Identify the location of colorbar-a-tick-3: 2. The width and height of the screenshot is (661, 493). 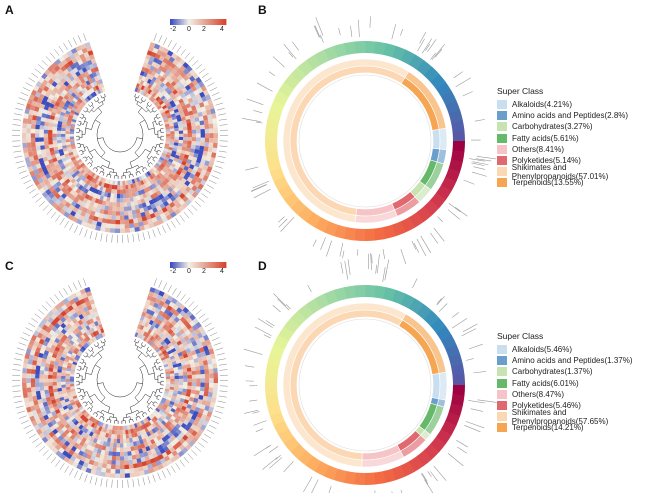
(204, 29).